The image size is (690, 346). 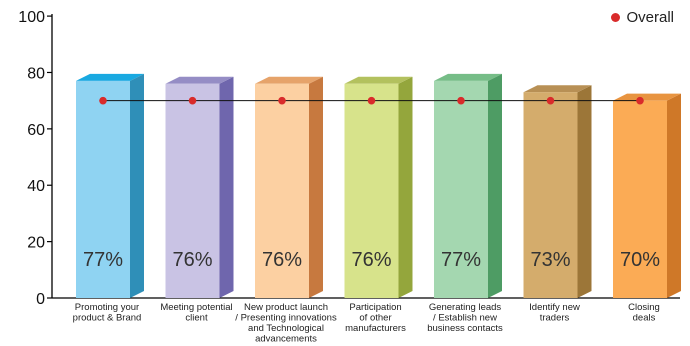 What do you see at coordinates (644, 313) in the screenshot?
I see `category-label: Closing deals` at bounding box center [644, 313].